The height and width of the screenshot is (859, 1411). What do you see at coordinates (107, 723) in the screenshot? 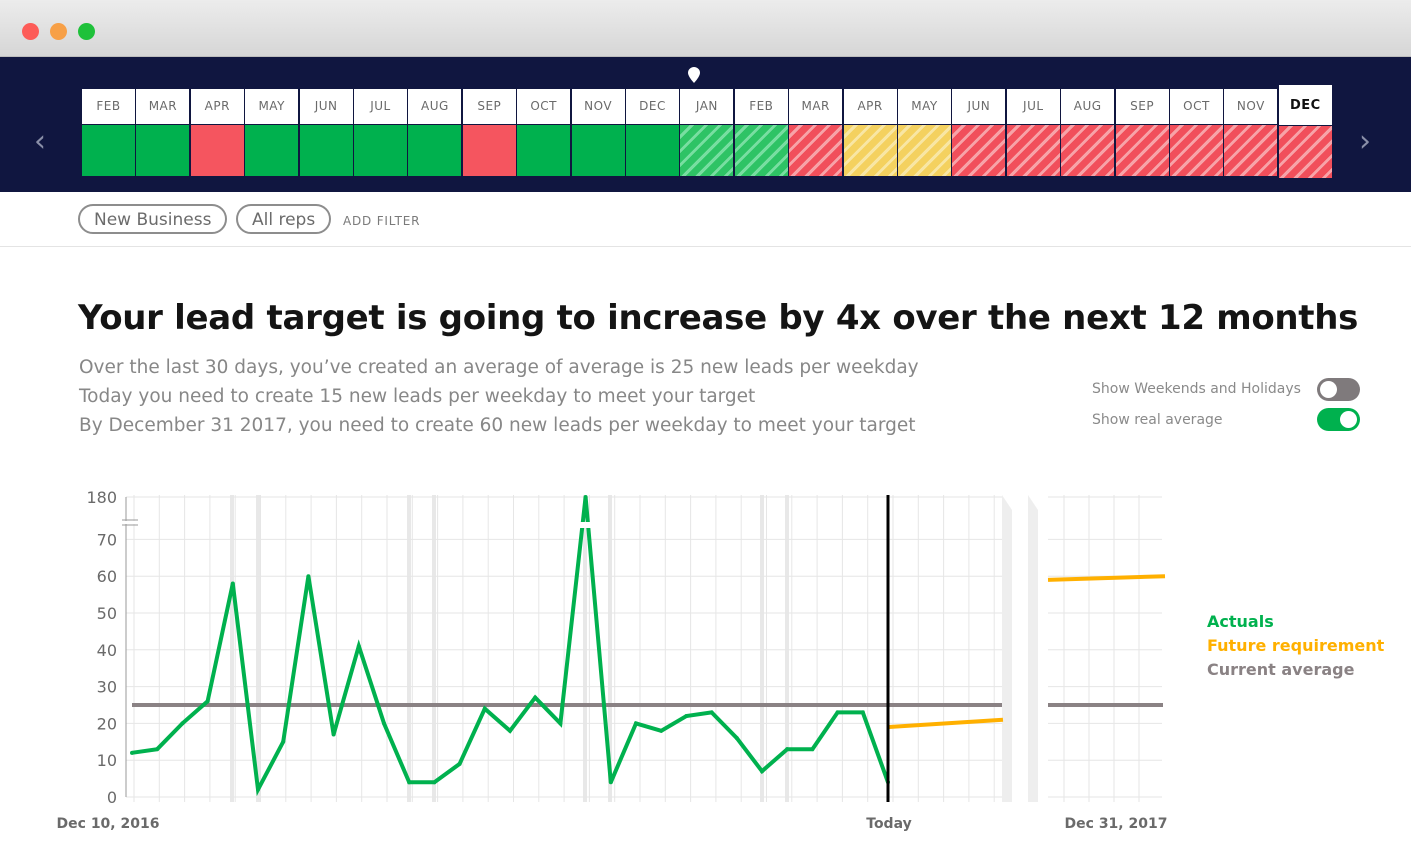
I see `y-tick-label: 20` at bounding box center [107, 723].